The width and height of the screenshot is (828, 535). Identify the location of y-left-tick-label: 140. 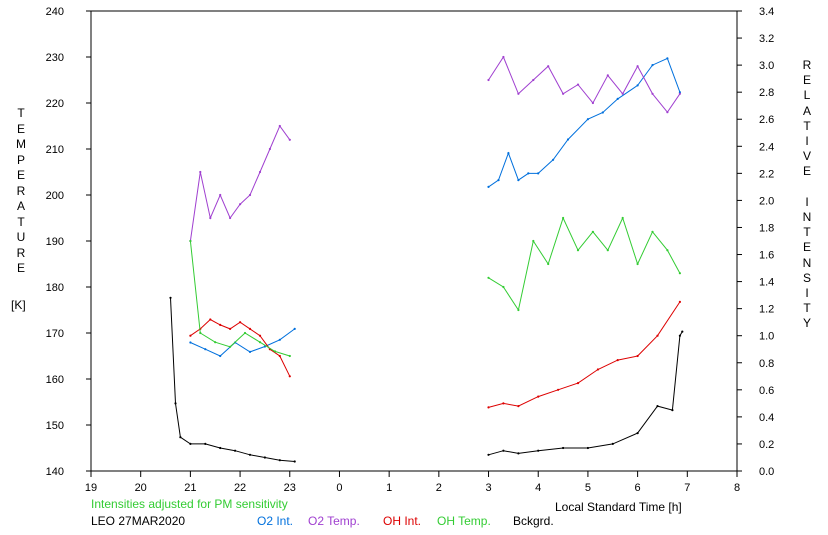
(55, 472).